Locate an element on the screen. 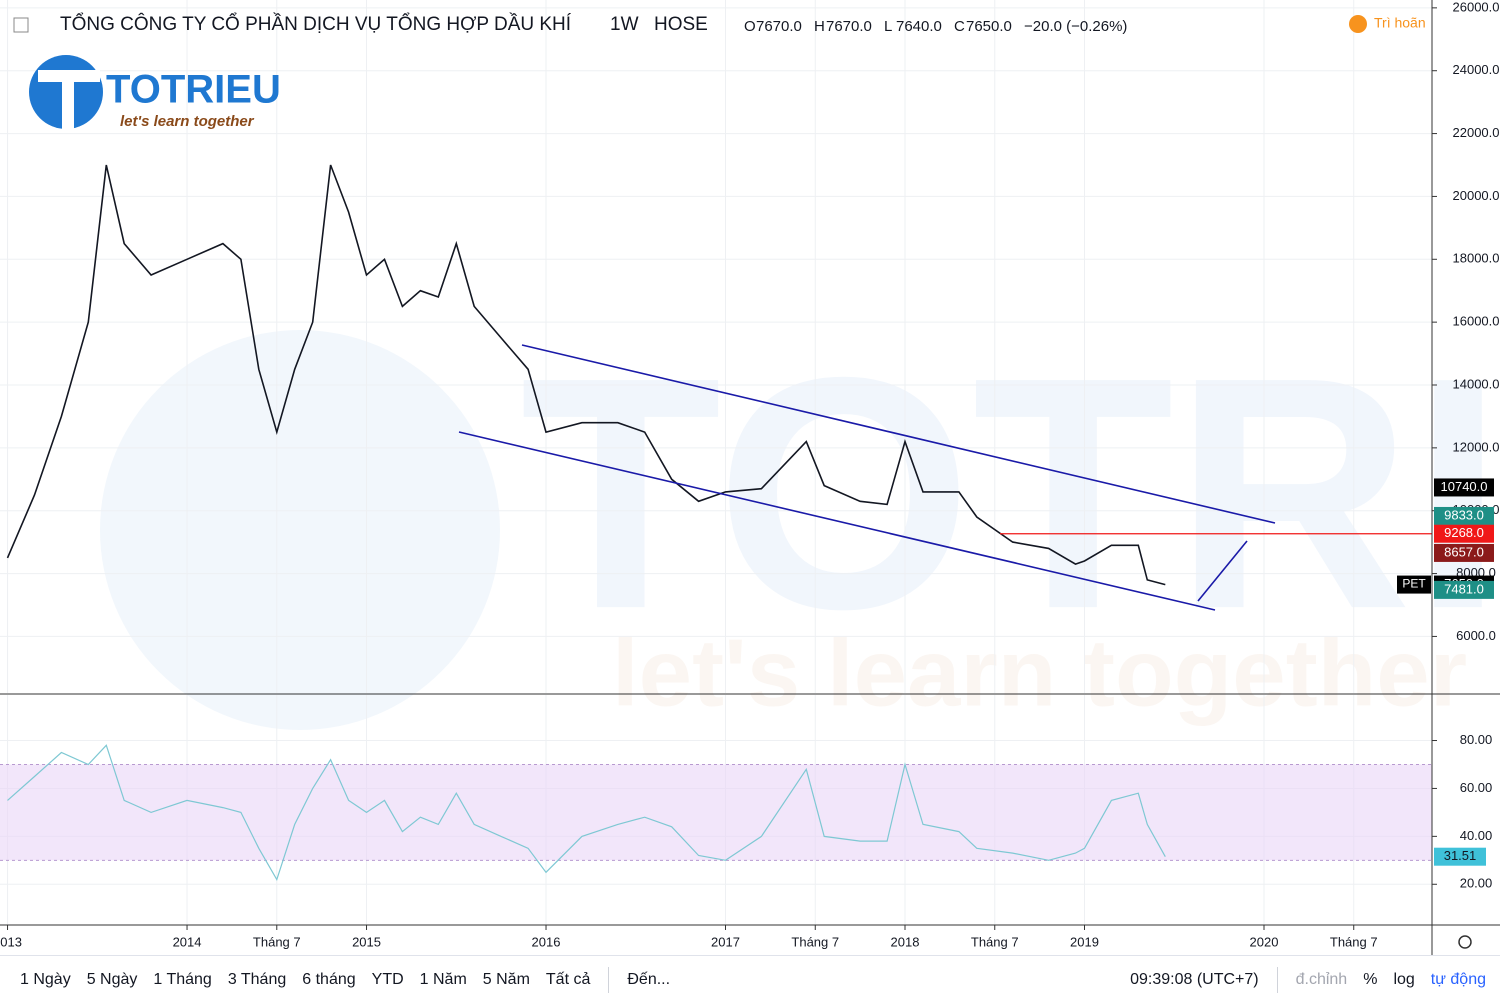 The height and width of the screenshot is (1003, 1500). price-label: 9833.0 is located at coordinates (1464, 514).